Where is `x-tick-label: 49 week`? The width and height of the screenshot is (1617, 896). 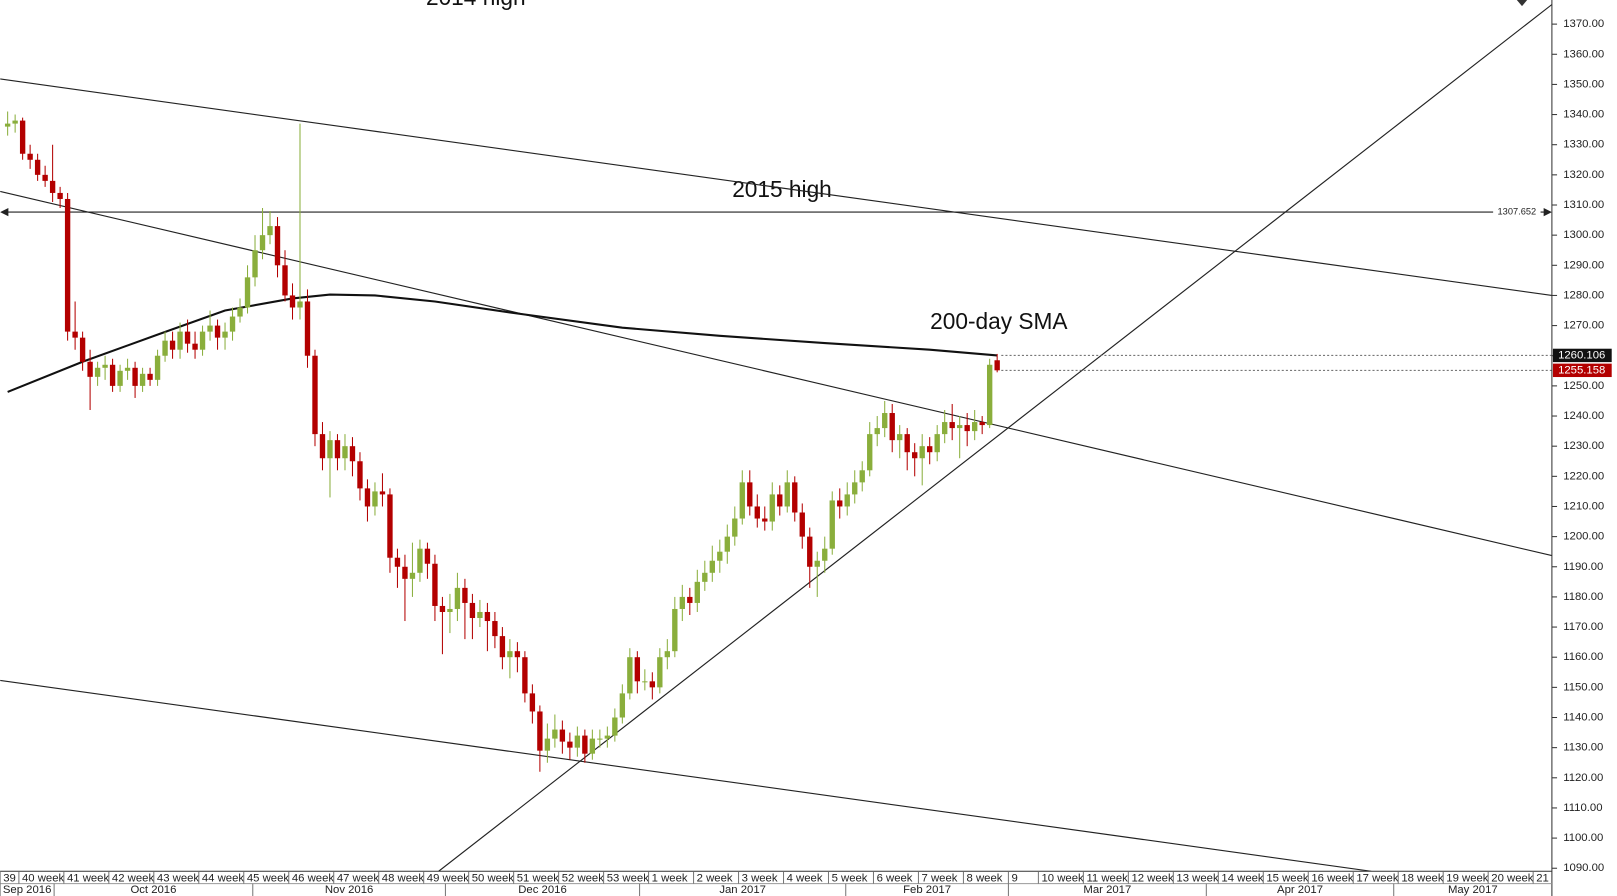
x-tick-label: 49 week is located at coordinates (448, 878).